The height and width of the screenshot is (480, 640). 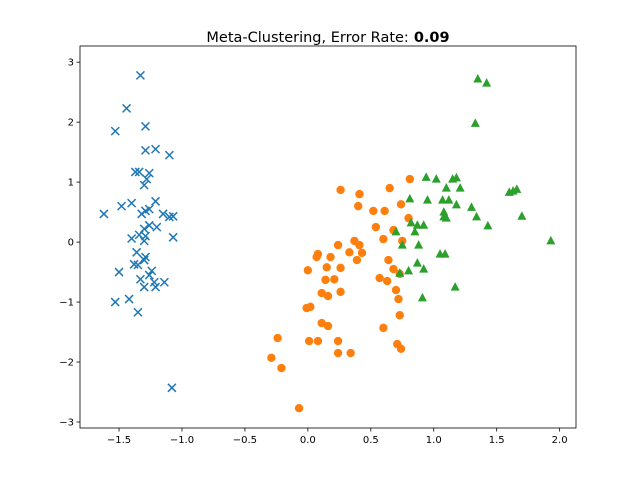 What do you see at coordinates (71, 123) in the screenshot?
I see `y-tick-label: 2` at bounding box center [71, 123].